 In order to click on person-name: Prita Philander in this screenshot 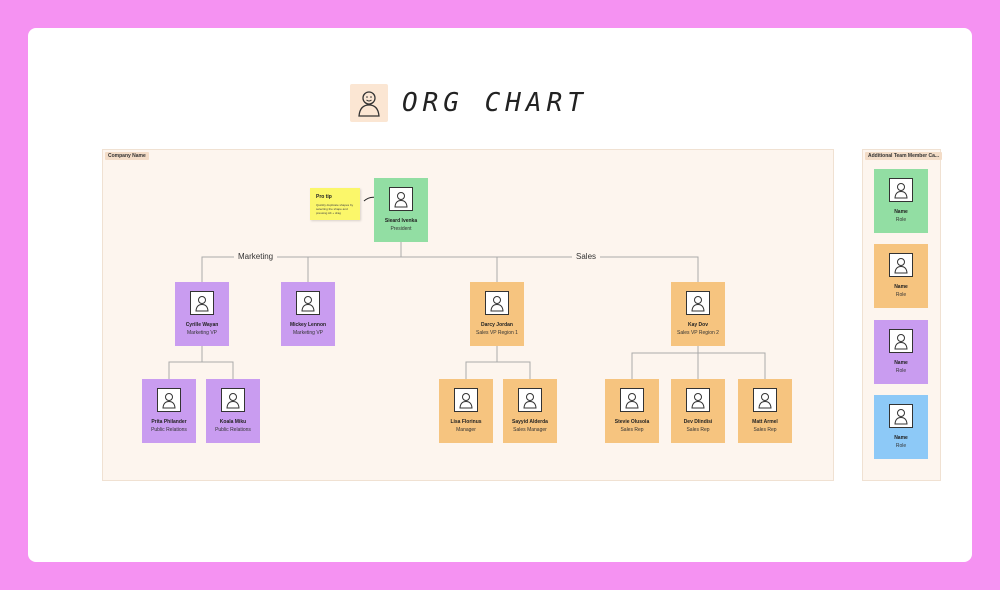, I will do `click(169, 422)`.